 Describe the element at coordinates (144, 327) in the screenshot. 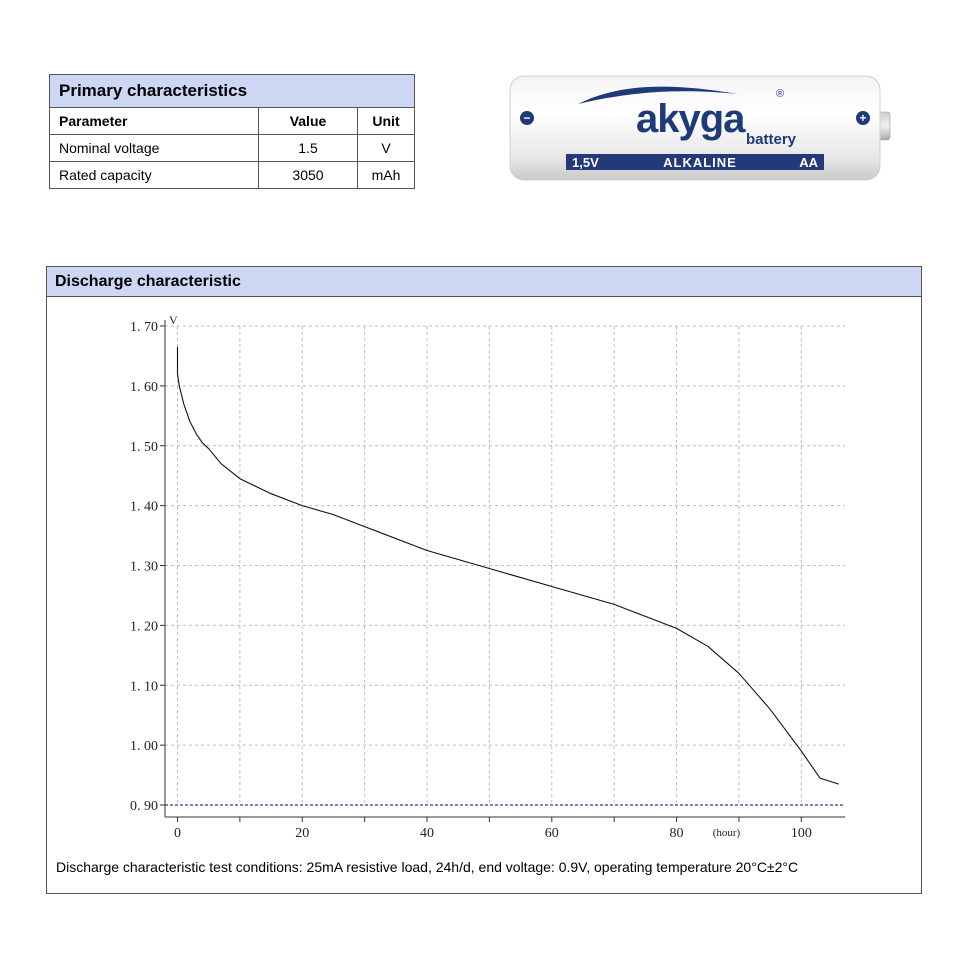

I see `y-tick-label: 1. 70` at that location.